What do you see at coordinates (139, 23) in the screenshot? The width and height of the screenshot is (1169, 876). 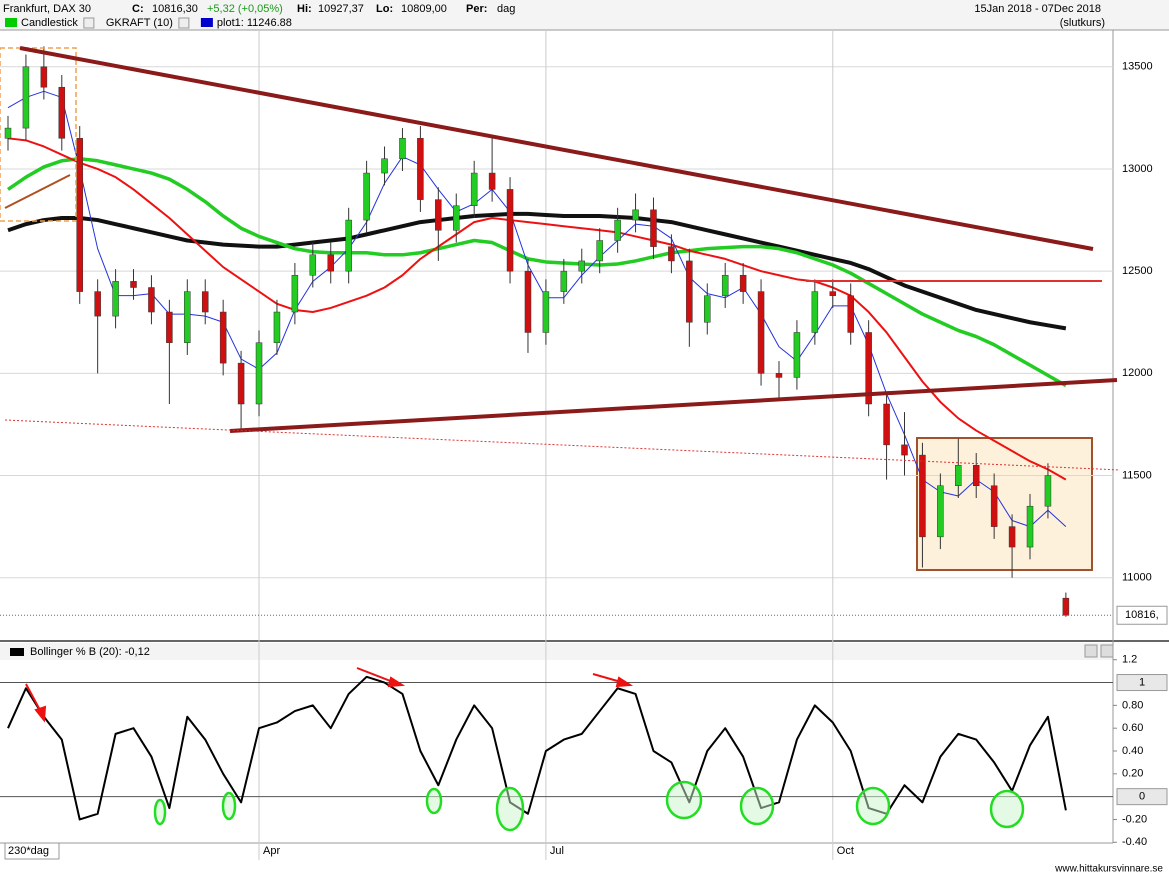 I see `legend-label: GKRAFT (10)` at bounding box center [139, 23].